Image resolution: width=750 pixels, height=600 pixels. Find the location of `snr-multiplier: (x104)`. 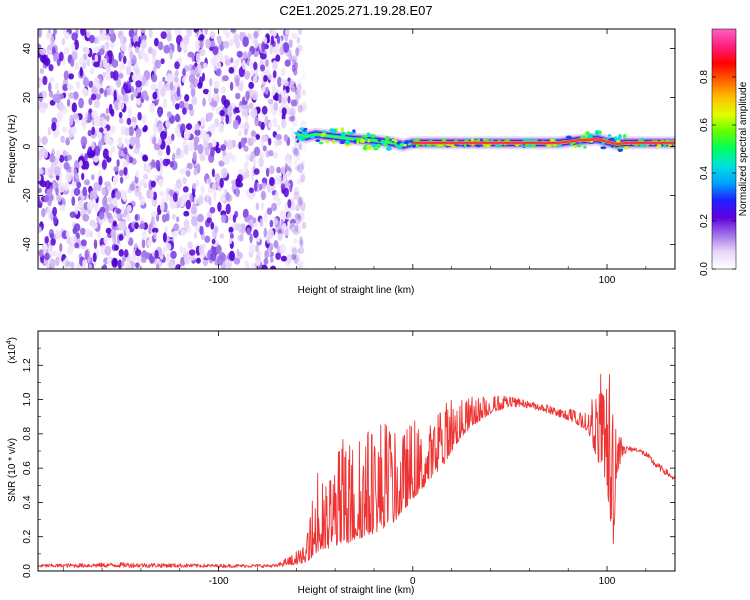

snr-multiplier: (x104) is located at coordinates (12, 350).